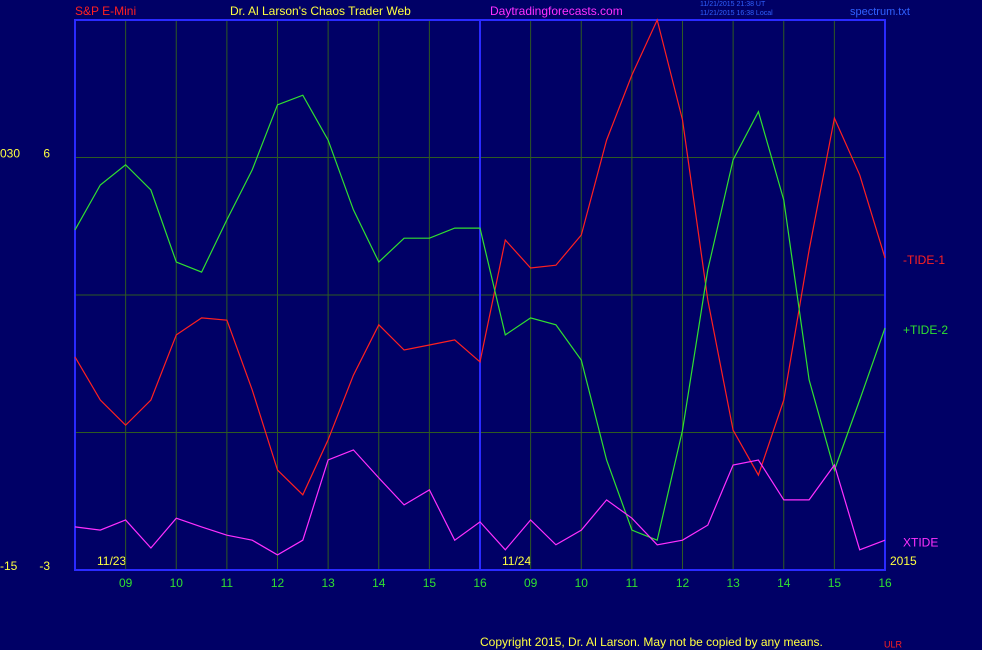 The width and height of the screenshot is (982, 650). I want to click on chart-title: Dr. Al Larson's Chaos Trader Web, so click(320, 11).